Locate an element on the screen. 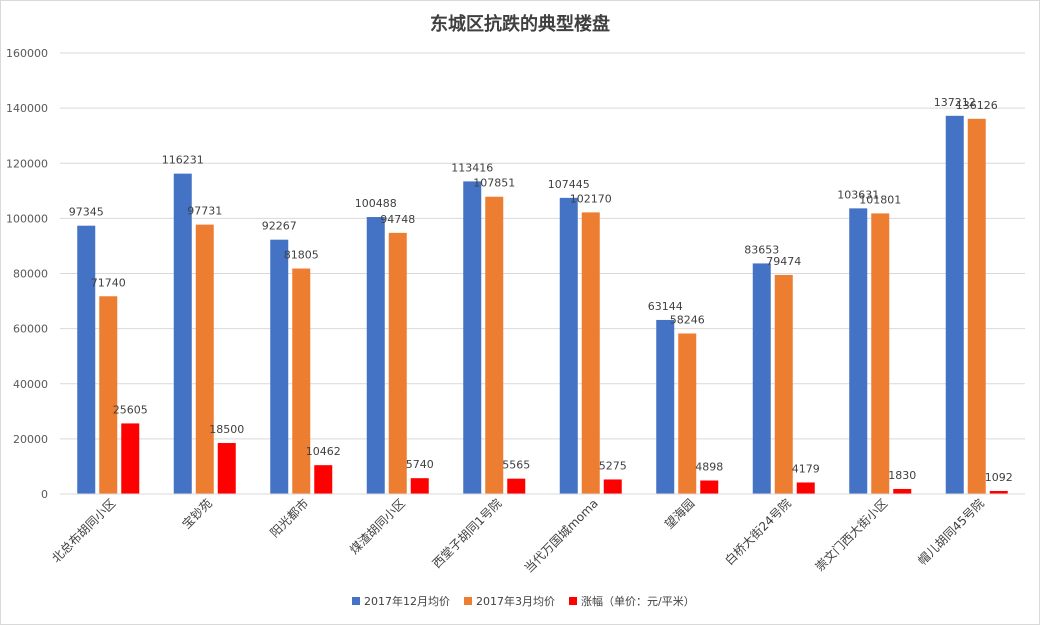 Image resolution: width=1040 pixels, height=625 pixels. data-label: 137212 is located at coordinates (955, 102).